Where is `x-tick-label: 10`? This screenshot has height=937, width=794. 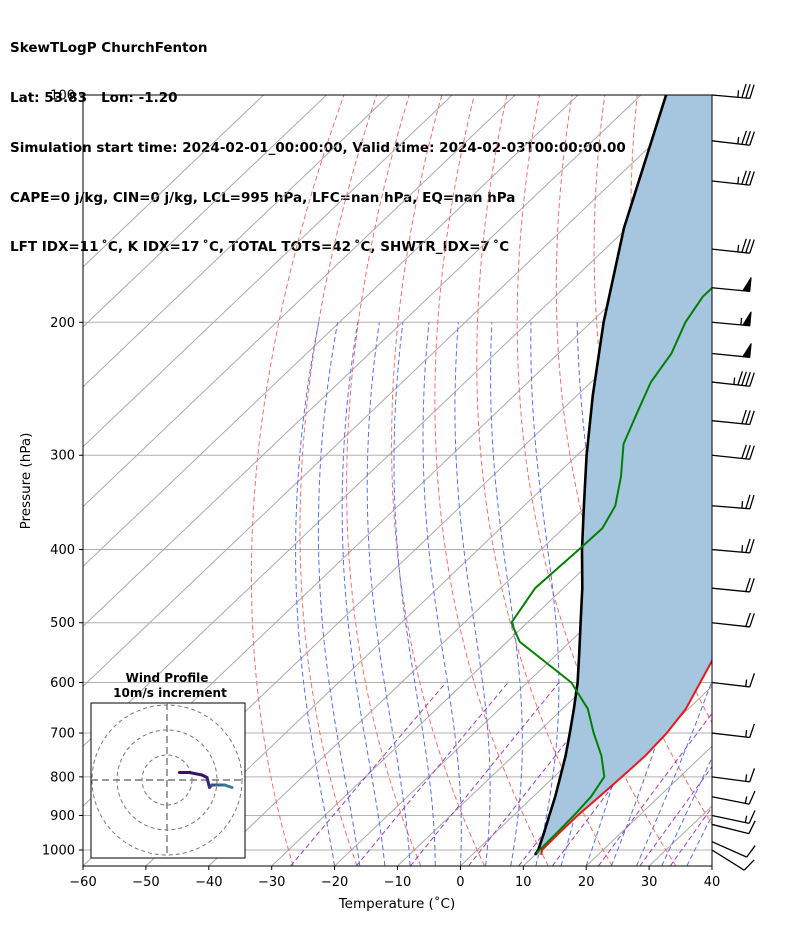
x-tick-label: 10 is located at coordinates (523, 882).